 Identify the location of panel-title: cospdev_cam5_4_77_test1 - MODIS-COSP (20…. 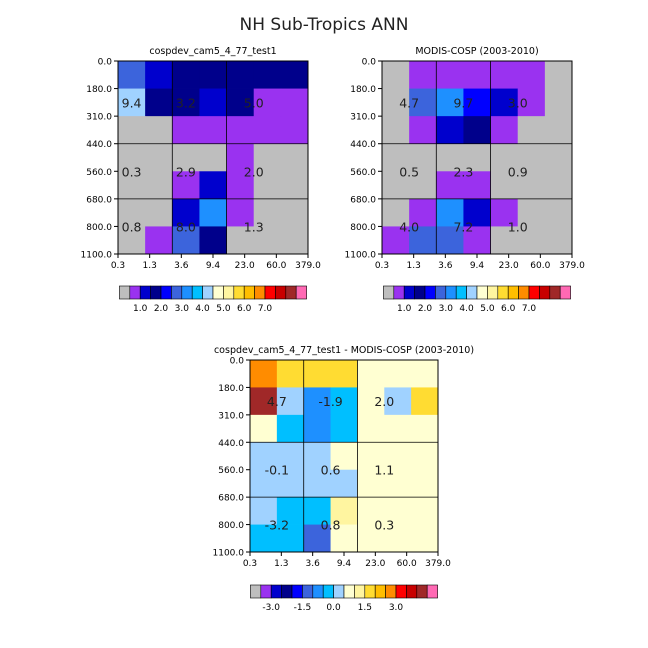
(344, 350).